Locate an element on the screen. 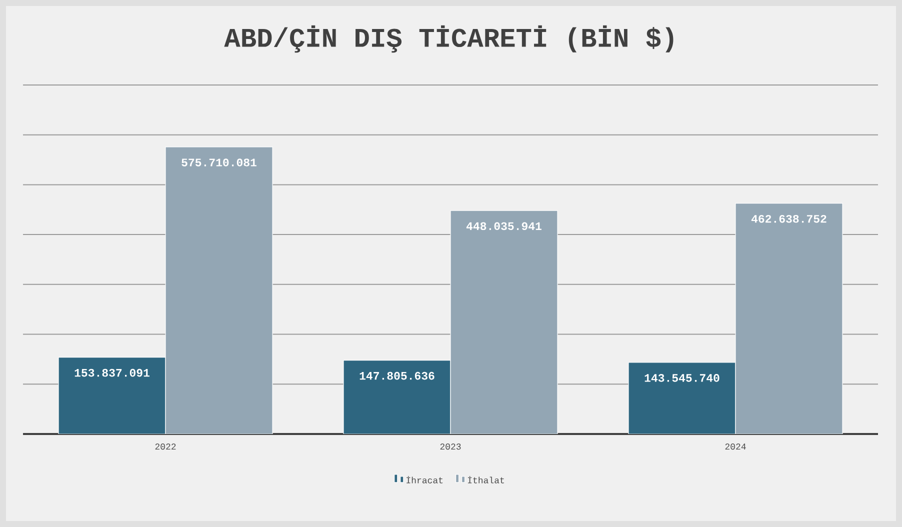  data-label: 575.710.081 is located at coordinates (219, 162).